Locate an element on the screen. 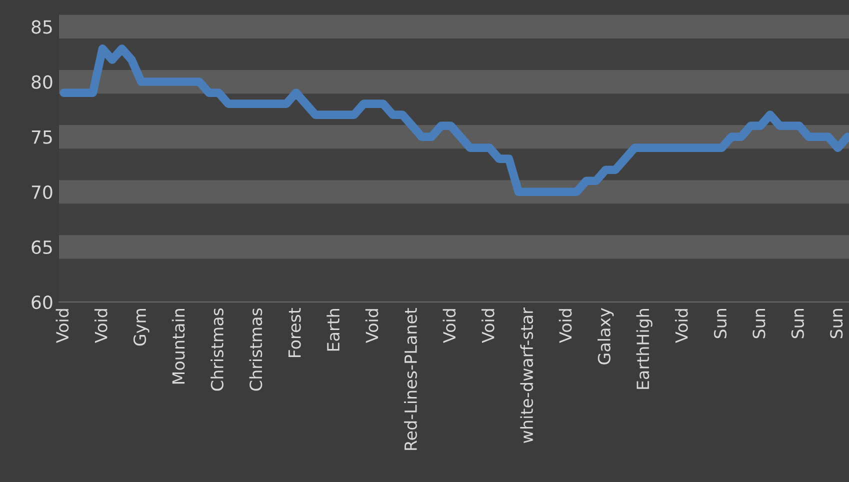  y-tick-label: 75 is located at coordinates (42, 137).